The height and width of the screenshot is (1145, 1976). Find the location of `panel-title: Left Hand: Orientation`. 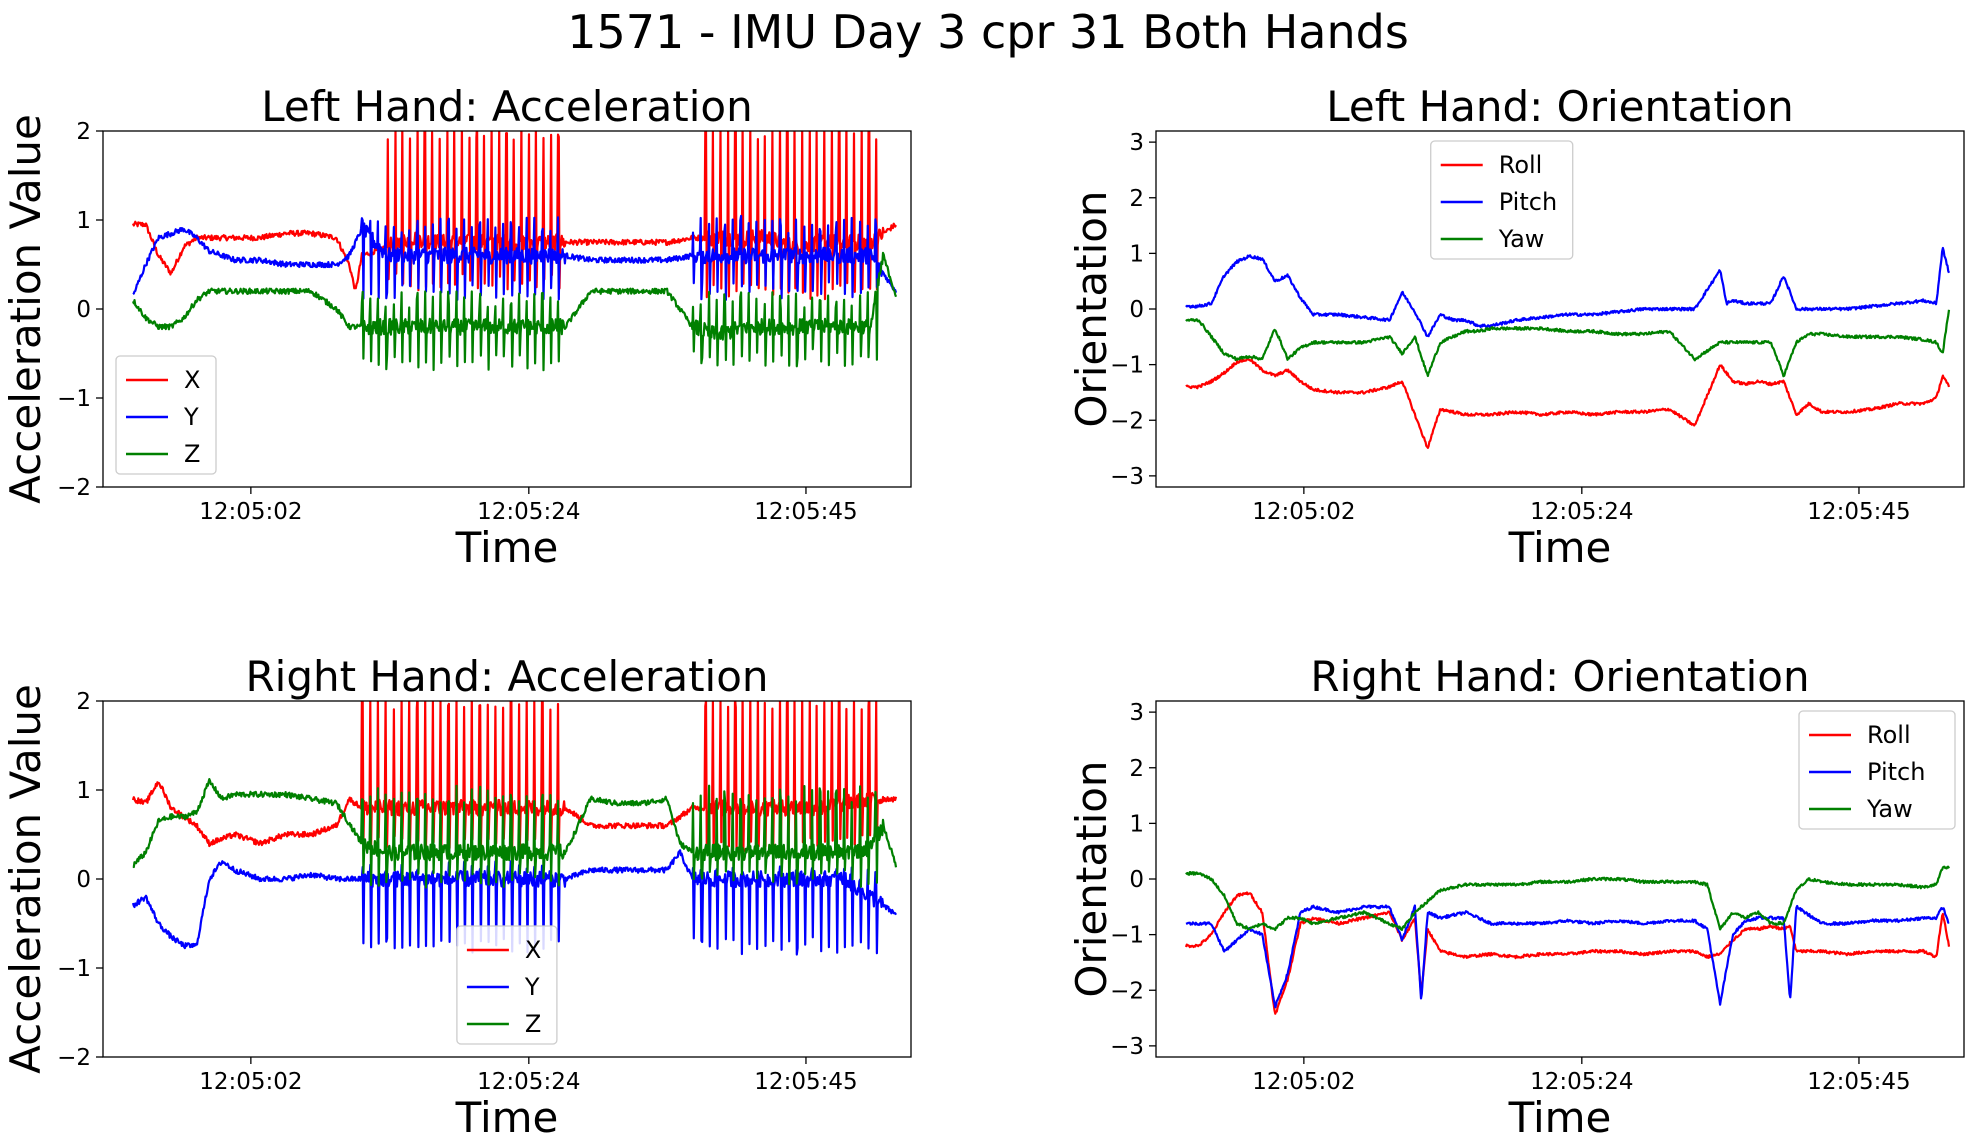

panel-title: Left Hand: Orientation is located at coordinates (1560, 106).